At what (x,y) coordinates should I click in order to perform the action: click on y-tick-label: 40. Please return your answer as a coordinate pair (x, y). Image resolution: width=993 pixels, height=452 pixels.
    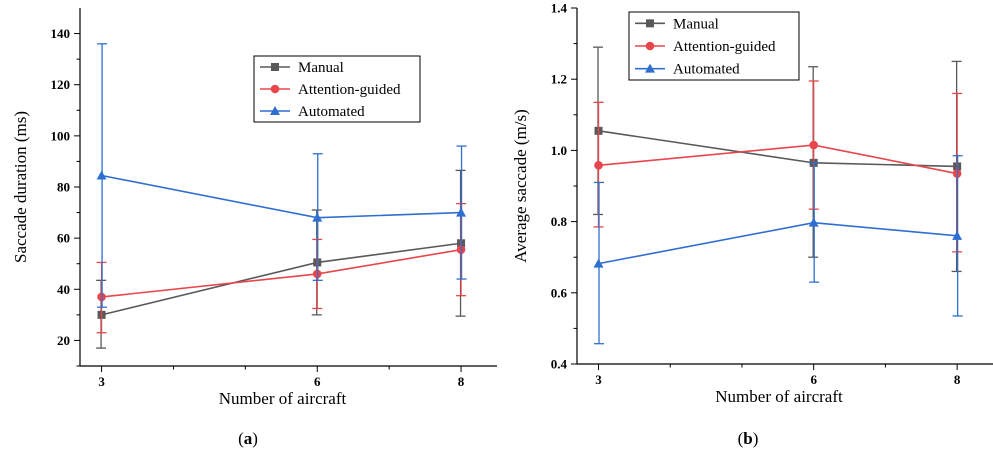
    Looking at the image, I should click on (63, 289).